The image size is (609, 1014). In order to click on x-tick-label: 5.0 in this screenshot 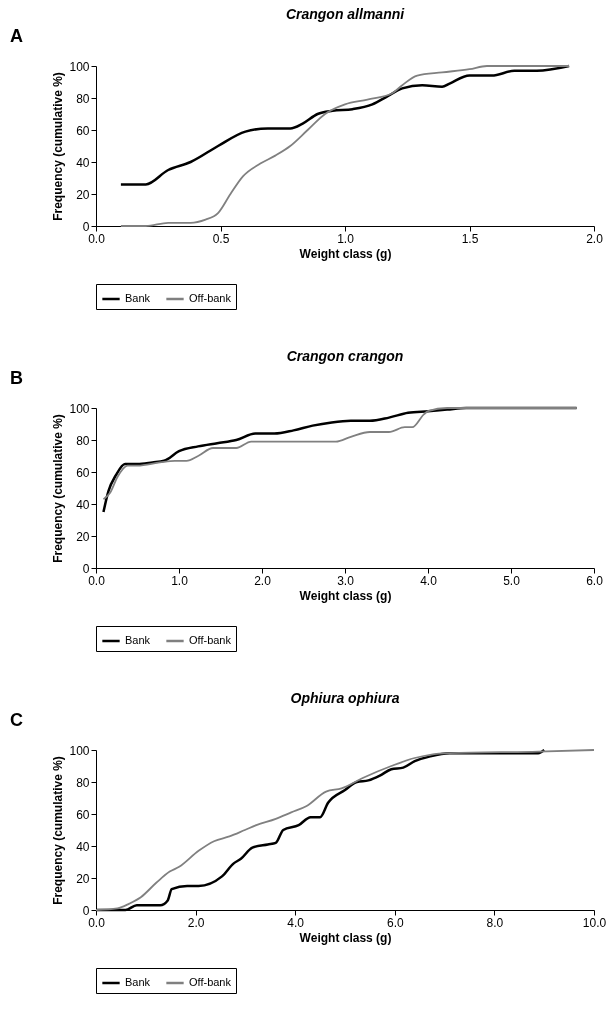, I will do `click(512, 580)`.